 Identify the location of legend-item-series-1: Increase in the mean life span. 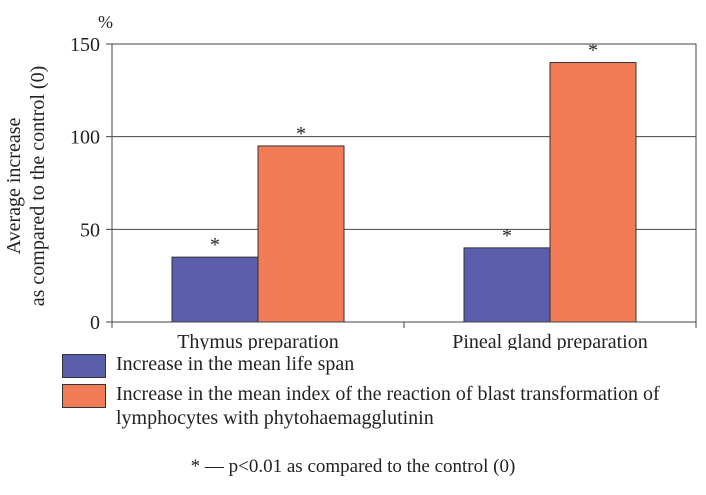
(382, 365).